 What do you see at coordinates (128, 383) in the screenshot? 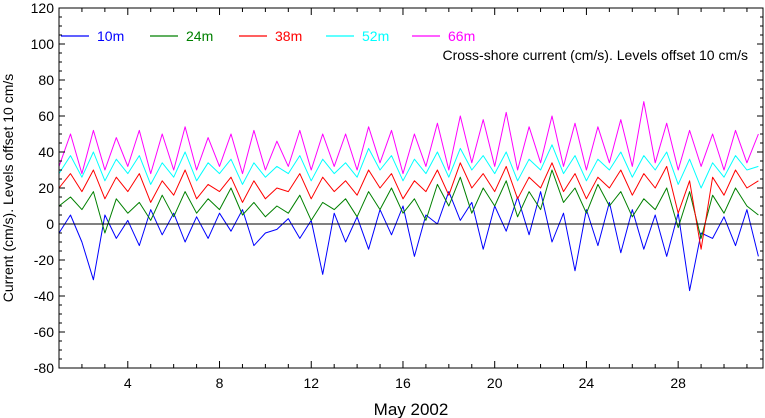
I see `x-tick-label: 4` at bounding box center [128, 383].